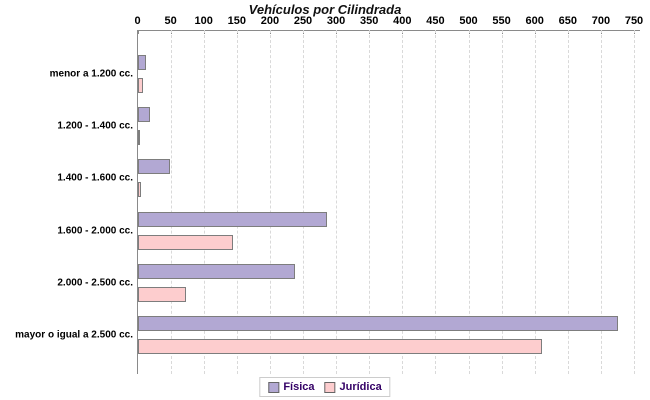  Describe the element at coordinates (634, 21) in the screenshot. I see `x-tick-label: 750` at that location.